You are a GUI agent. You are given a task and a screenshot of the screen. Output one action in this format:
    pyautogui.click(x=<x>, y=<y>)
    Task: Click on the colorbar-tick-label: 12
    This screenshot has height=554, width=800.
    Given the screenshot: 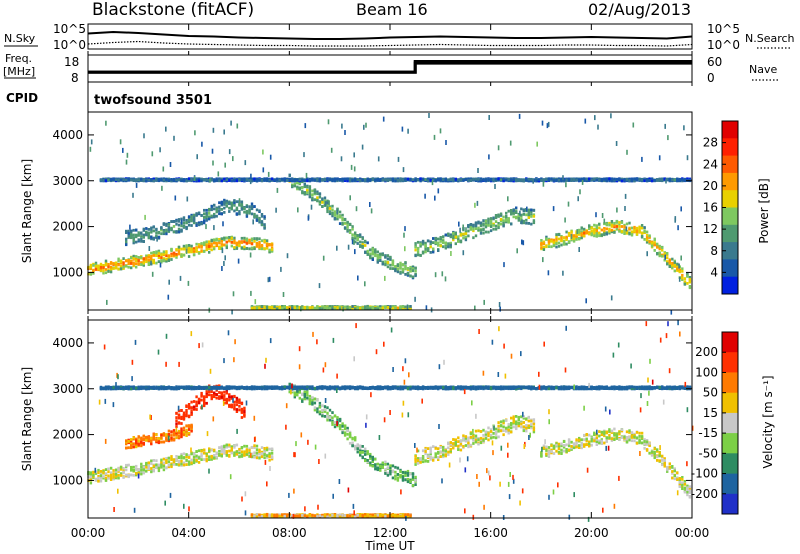 What is the action you would take?
    pyautogui.click(x=710, y=229)
    